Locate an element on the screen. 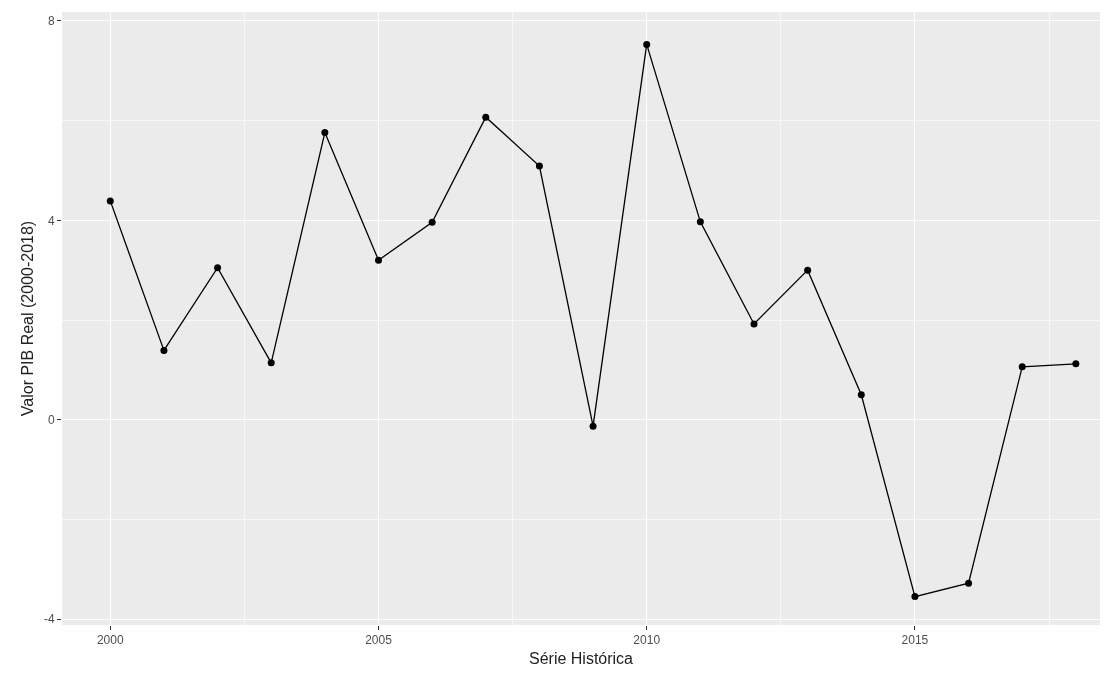 This screenshot has height=675, width=1111. x-axis-title: Série Histórica is located at coordinates (581, 659).